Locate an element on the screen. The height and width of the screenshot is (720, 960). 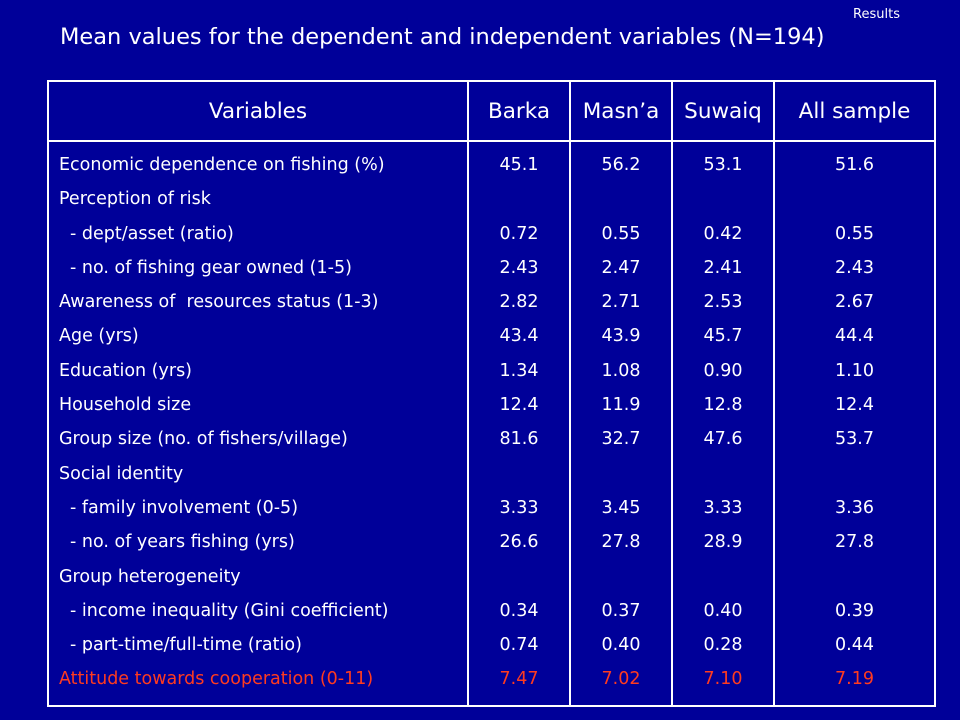
all-sample-value: 0.39 is located at coordinates (854, 610).